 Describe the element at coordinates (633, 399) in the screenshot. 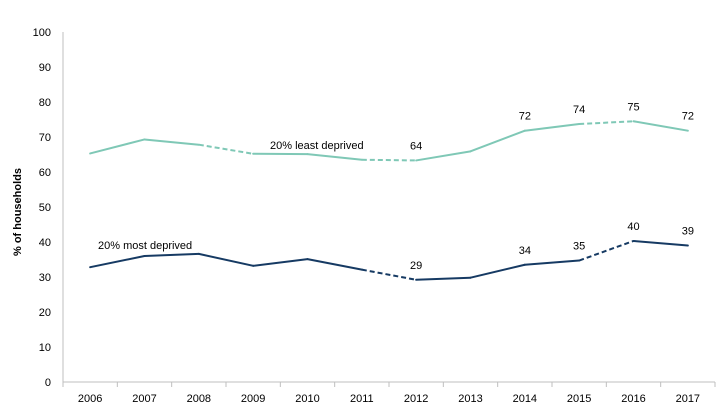

I see `x-tick-label: 2016` at that location.